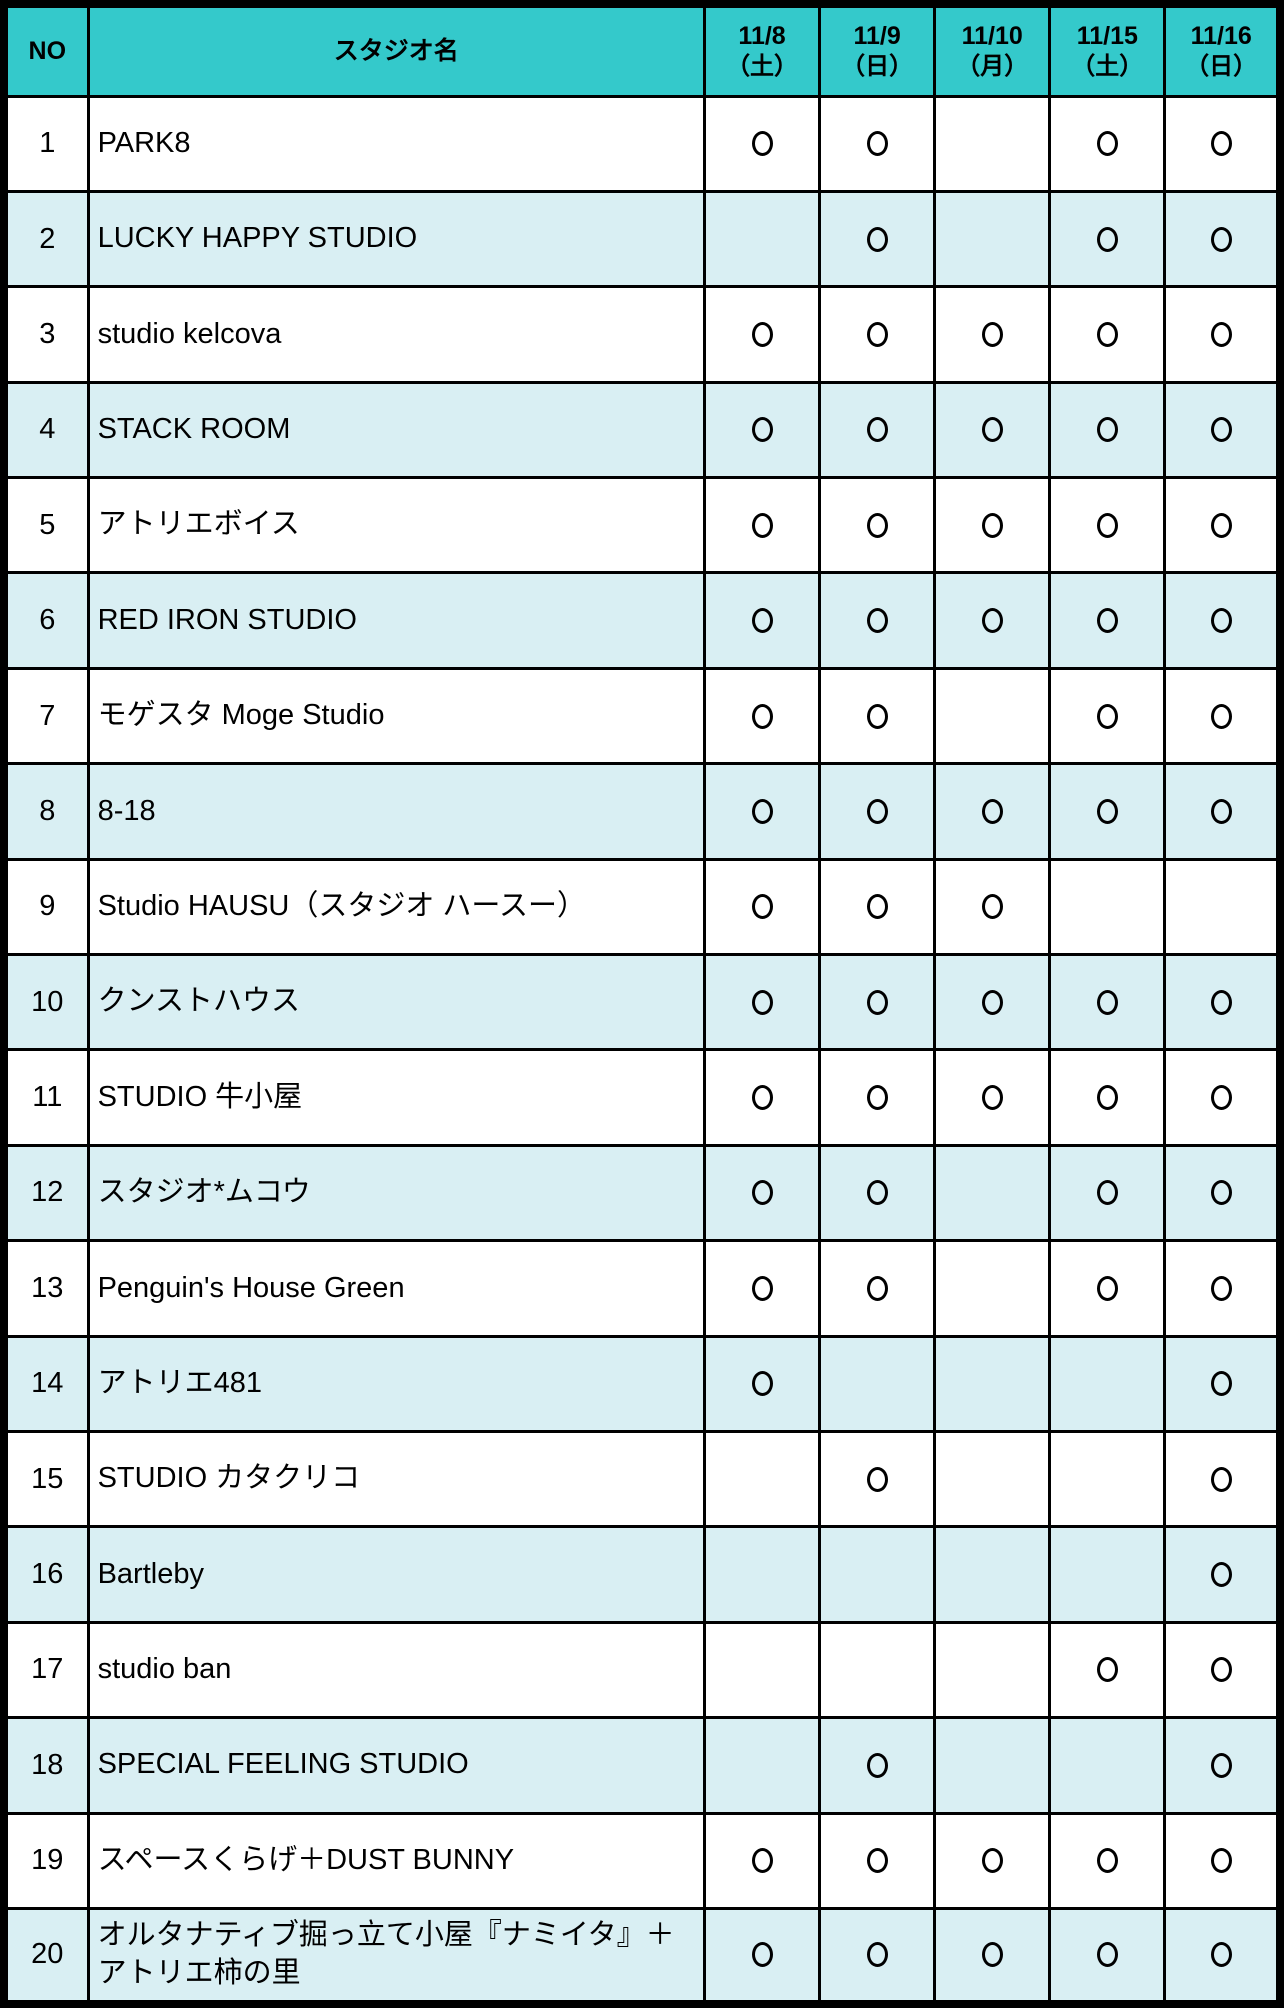 The height and width of the screenshot is (2008, 1284). Describe the element at coordinates (1221, 35) in the screenshot. I see `header-date-label: 11/16` at that location.